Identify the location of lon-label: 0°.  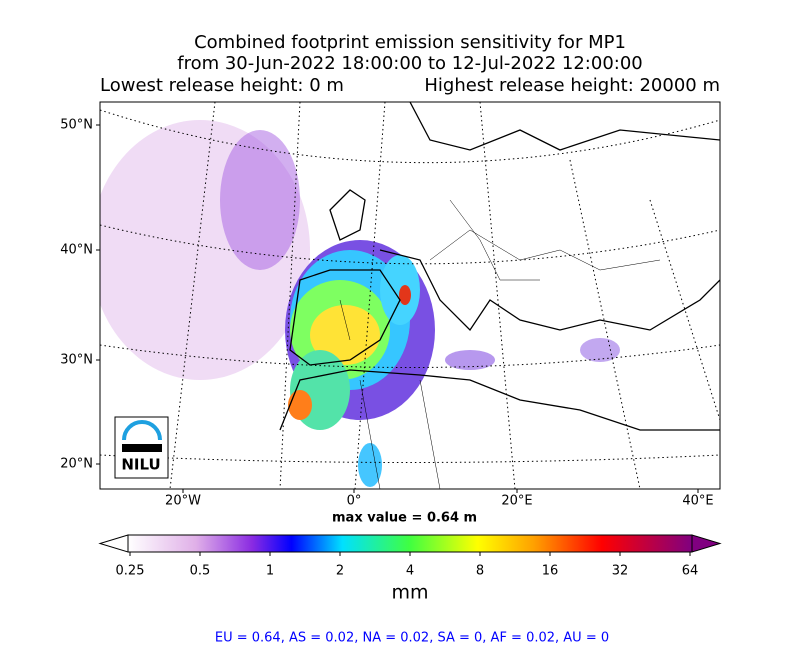
(354, 501).